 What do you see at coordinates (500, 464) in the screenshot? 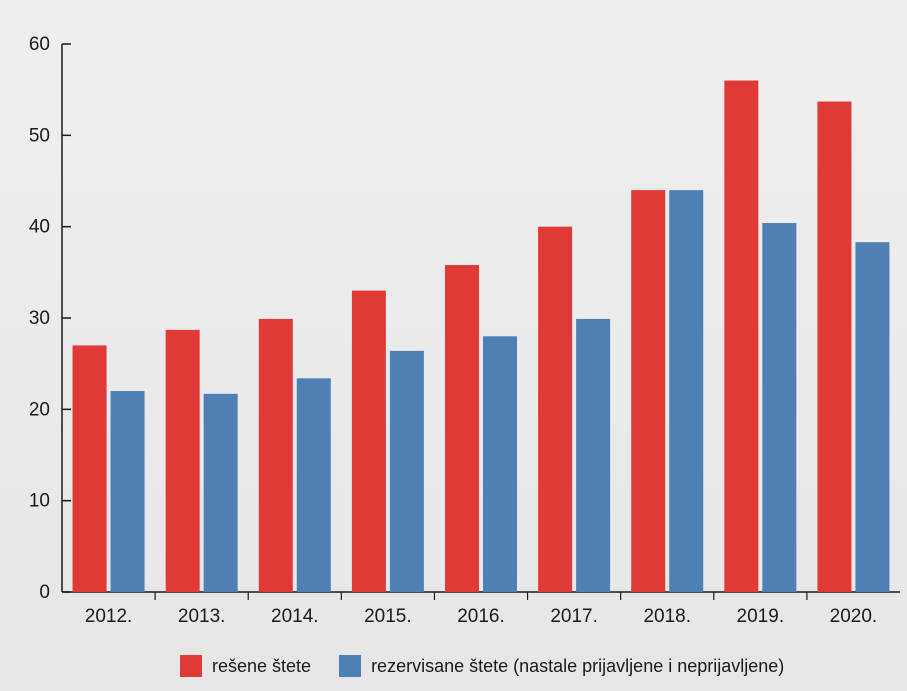
I see `bar-rezervisane-2016` at bounding box center [500, 464].